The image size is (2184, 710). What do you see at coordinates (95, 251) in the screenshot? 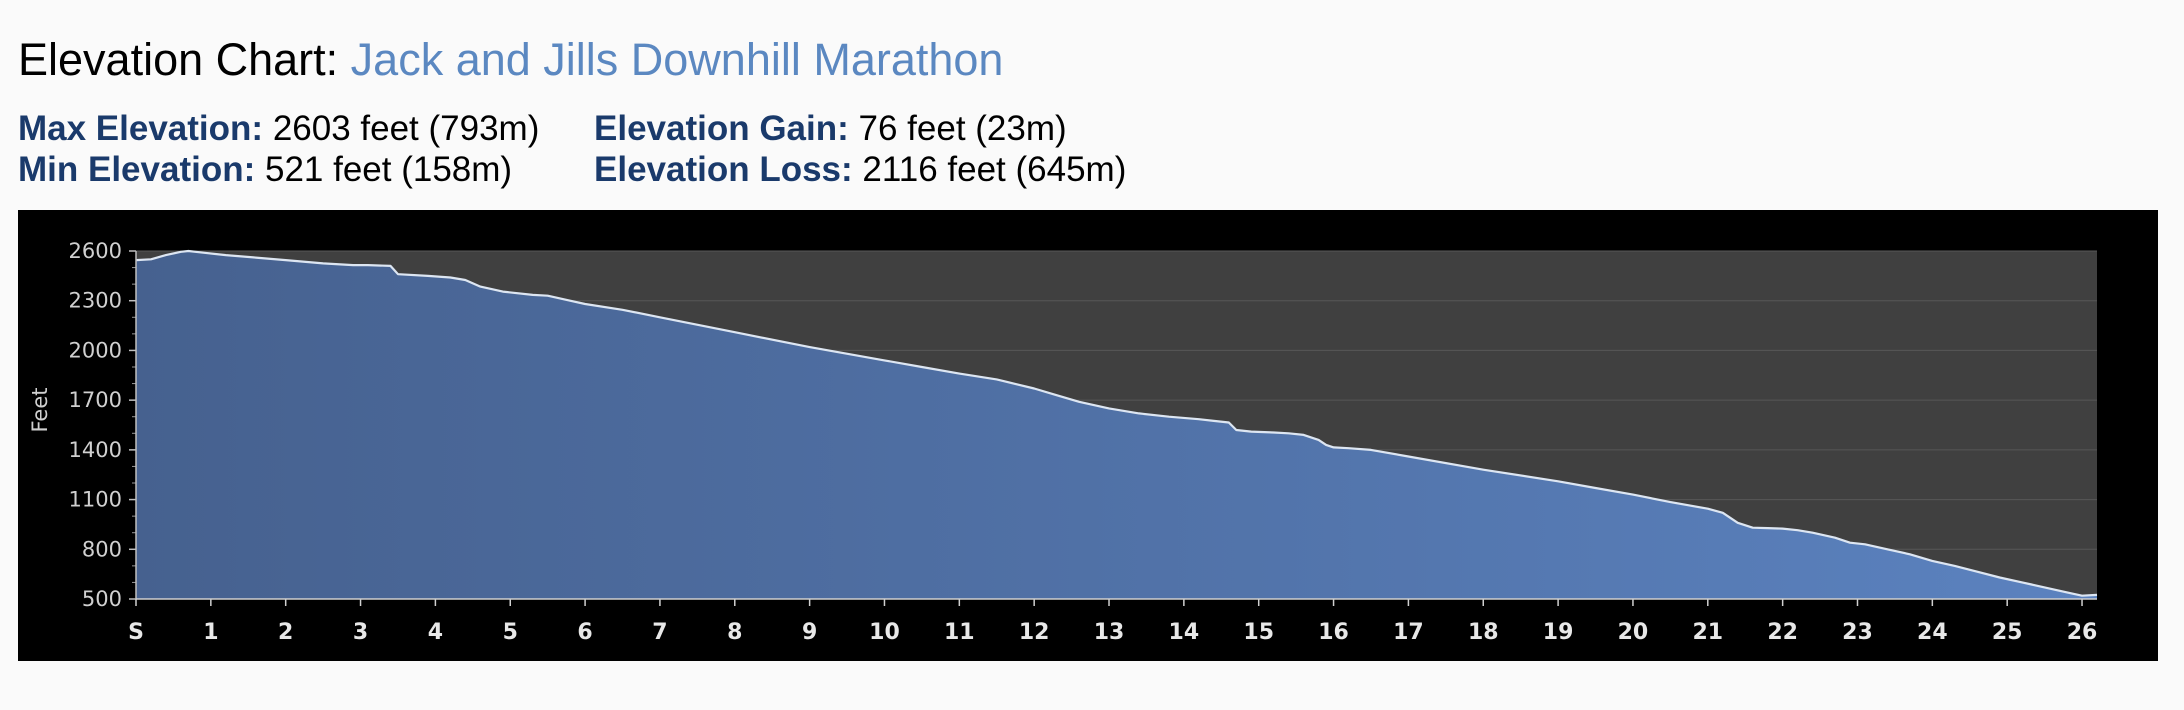
I see `y-tick-label: 2600` at bounding box center [95, 251].